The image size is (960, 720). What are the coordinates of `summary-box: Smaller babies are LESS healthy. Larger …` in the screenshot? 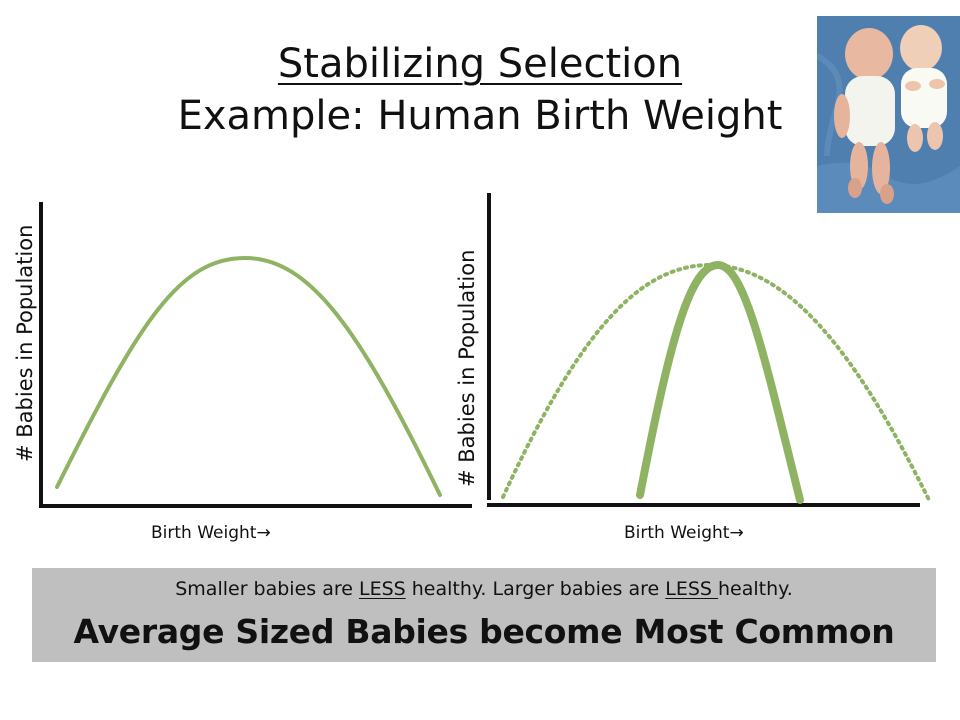 It's located at (484, 615).